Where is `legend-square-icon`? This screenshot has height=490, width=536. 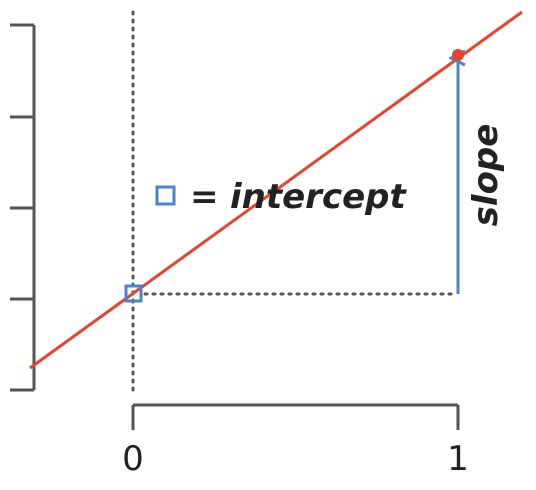 legend-square-icon is located at coordinates (165, 195).